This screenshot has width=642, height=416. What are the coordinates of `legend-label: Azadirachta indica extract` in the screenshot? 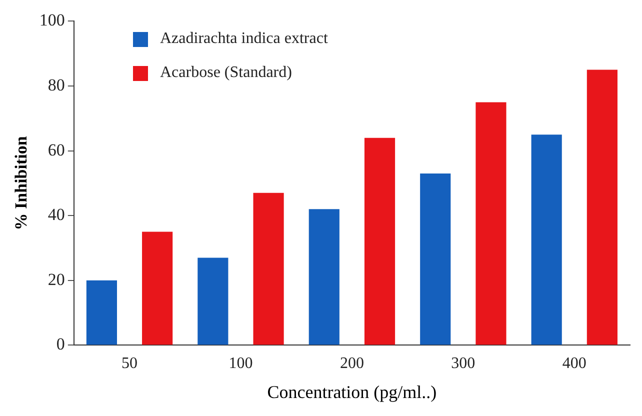 It's located at (244, 39).